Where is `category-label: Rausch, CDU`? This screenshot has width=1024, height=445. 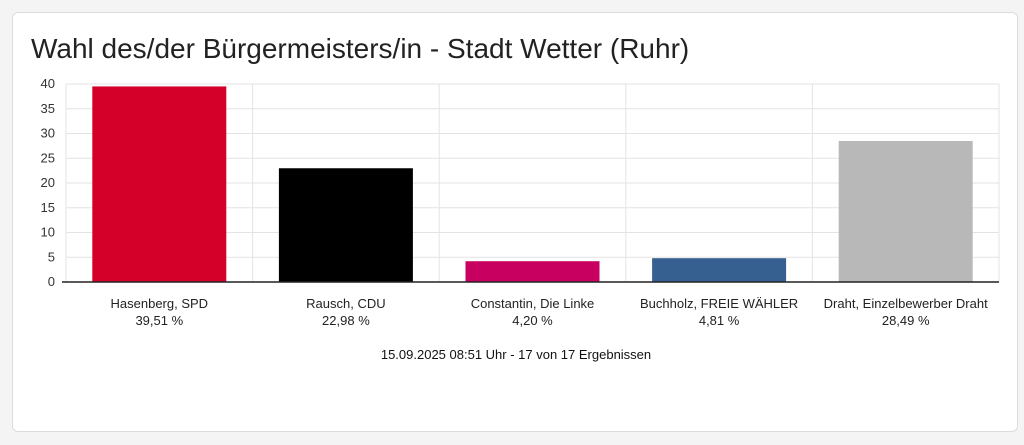 category-label: Rausch, CDU is located at coordinates (345, 303).